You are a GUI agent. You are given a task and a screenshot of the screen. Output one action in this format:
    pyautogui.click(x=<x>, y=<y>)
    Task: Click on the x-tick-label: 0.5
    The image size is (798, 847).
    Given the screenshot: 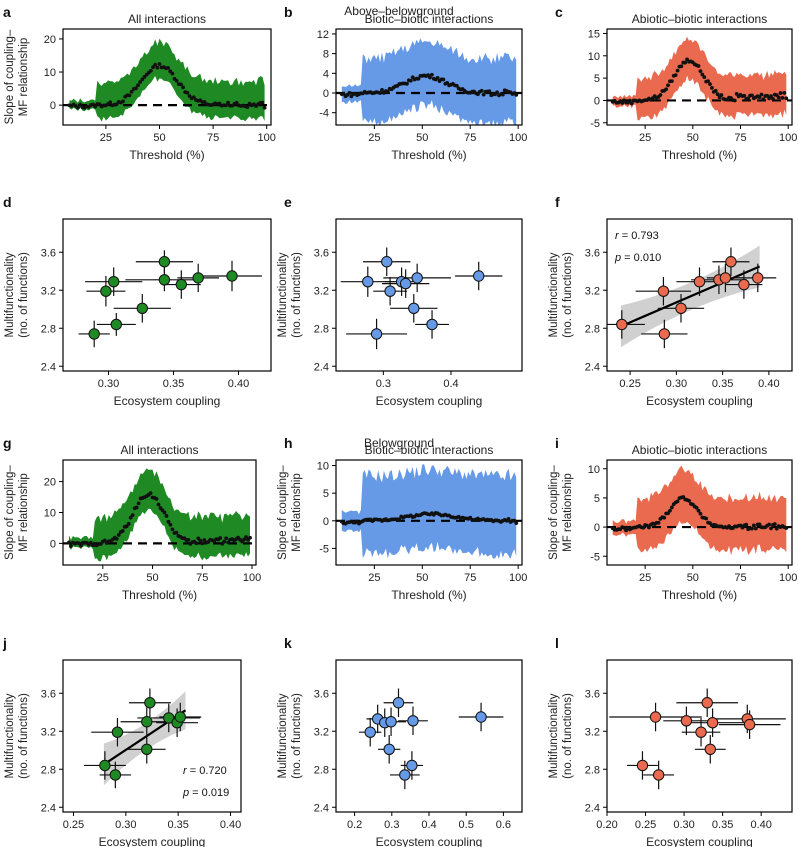 What is the action you would take?
    pyautogui.click(x=466, y=825)
    